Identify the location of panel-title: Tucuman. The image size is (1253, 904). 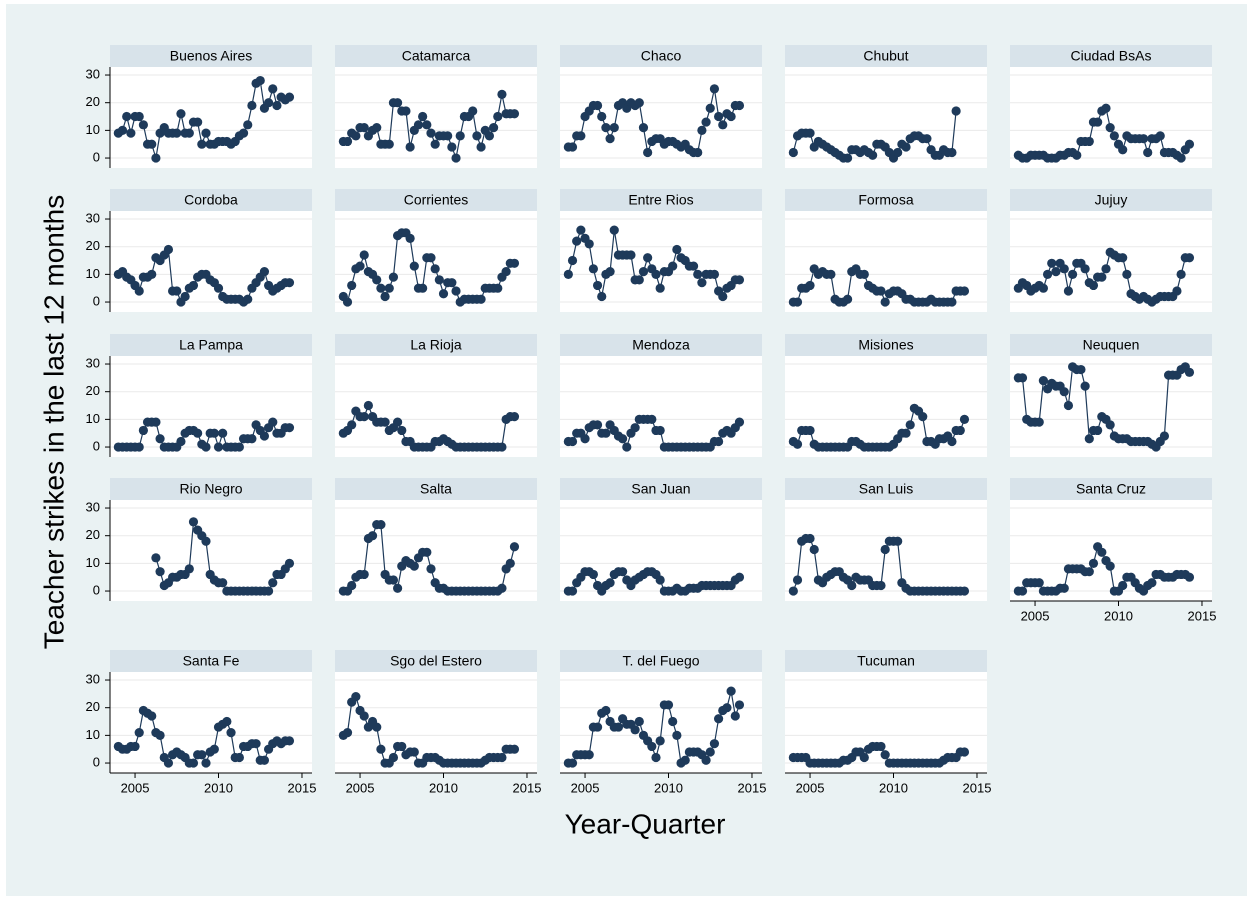
(886, 661).